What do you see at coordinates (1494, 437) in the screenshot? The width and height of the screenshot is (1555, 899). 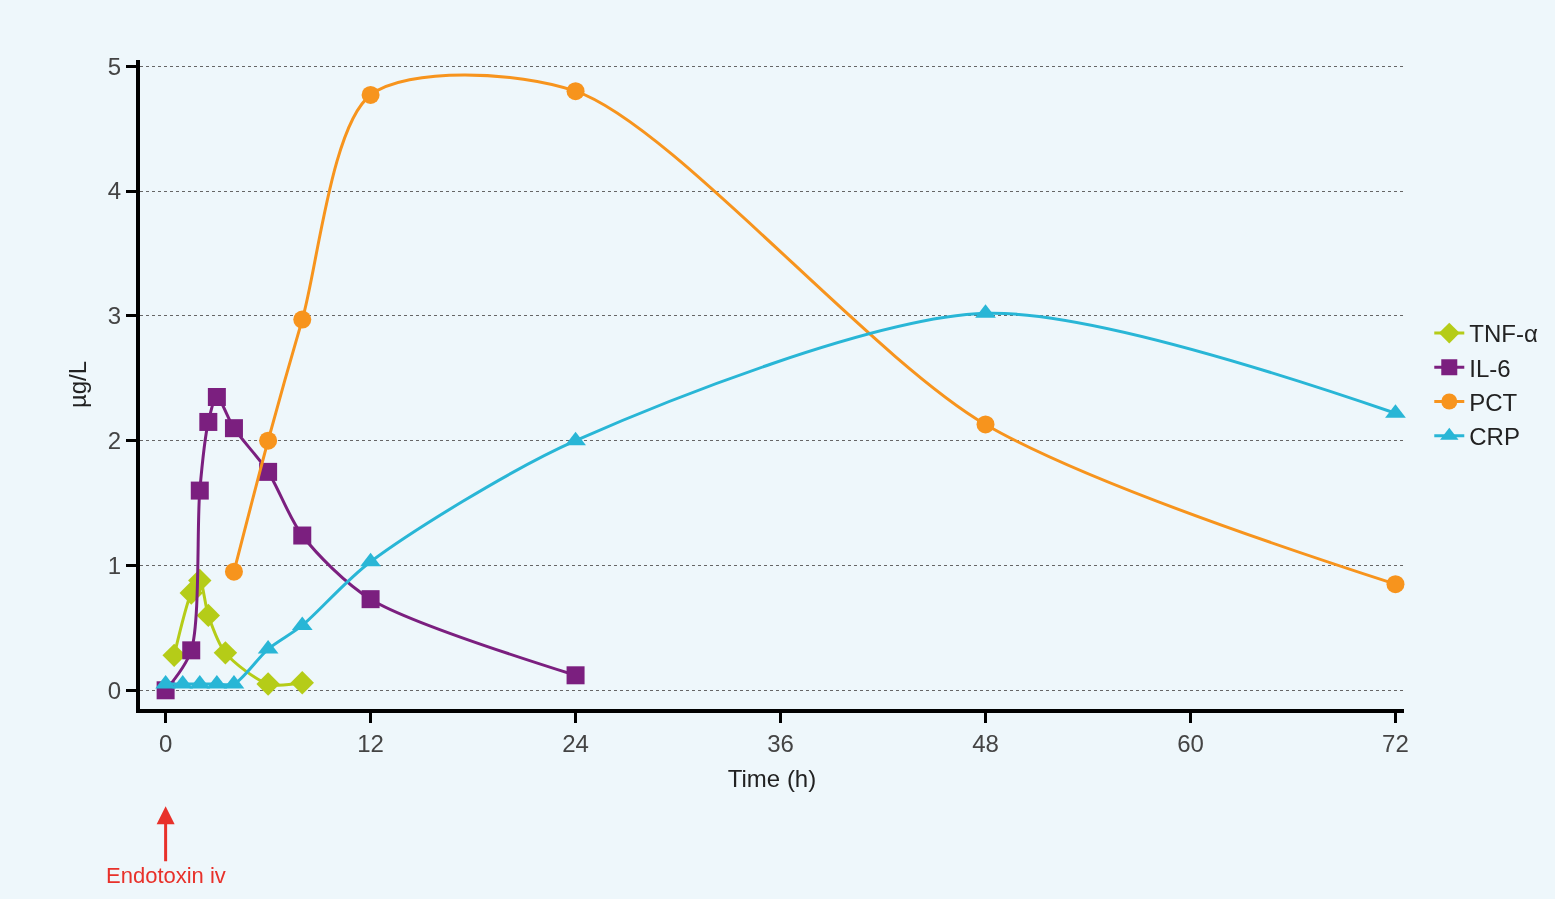 I see `legend-label: CRP` at bounding box center [1494, 437].